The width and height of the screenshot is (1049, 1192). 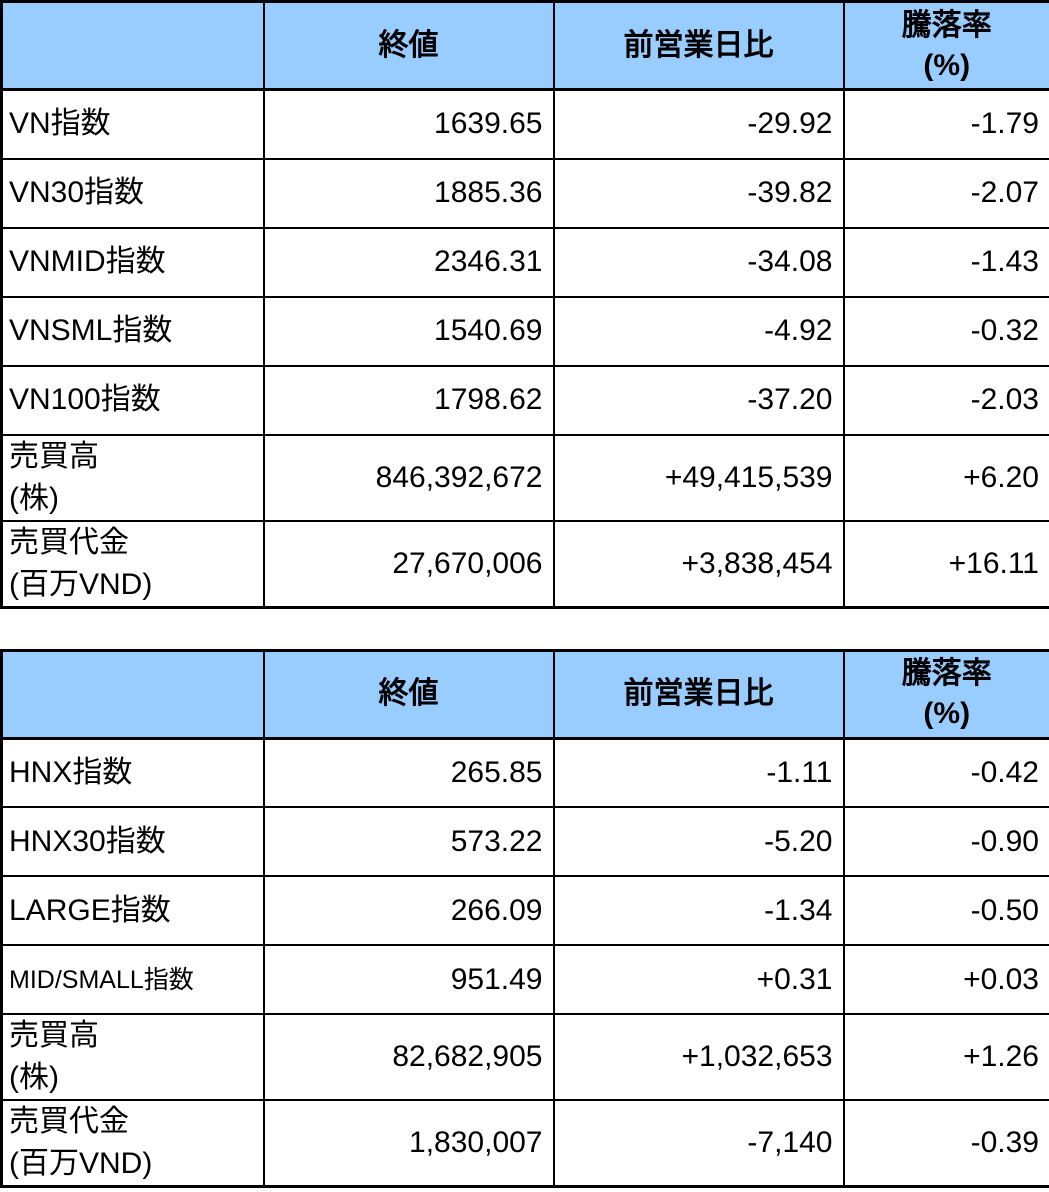 I want to click on close-value-cell: 1798.62, so click(x=408, y=400).